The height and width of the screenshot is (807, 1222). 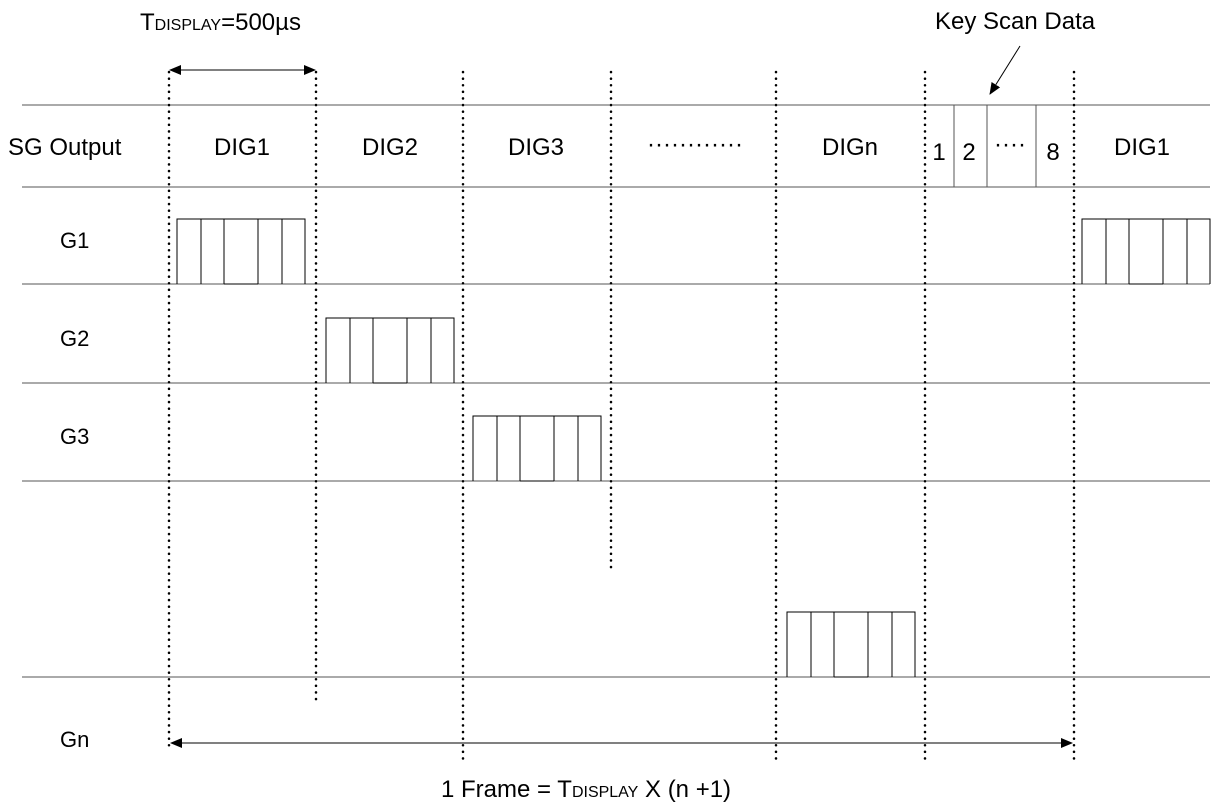 I want to click on g1-label: G1, so click(x=74, y=240).